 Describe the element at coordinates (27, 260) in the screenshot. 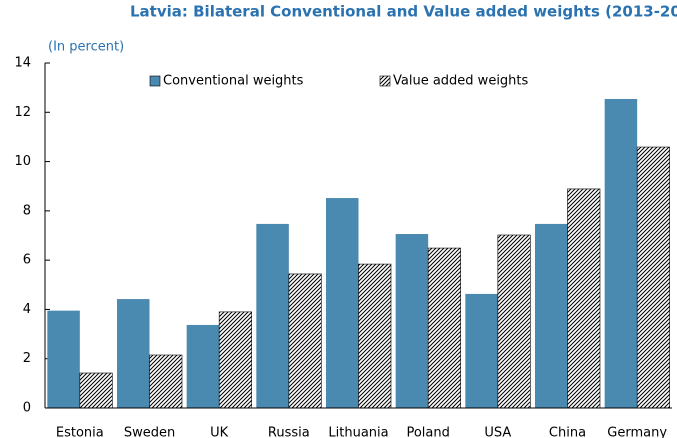

I see `y-tick-label: 6` at that location.